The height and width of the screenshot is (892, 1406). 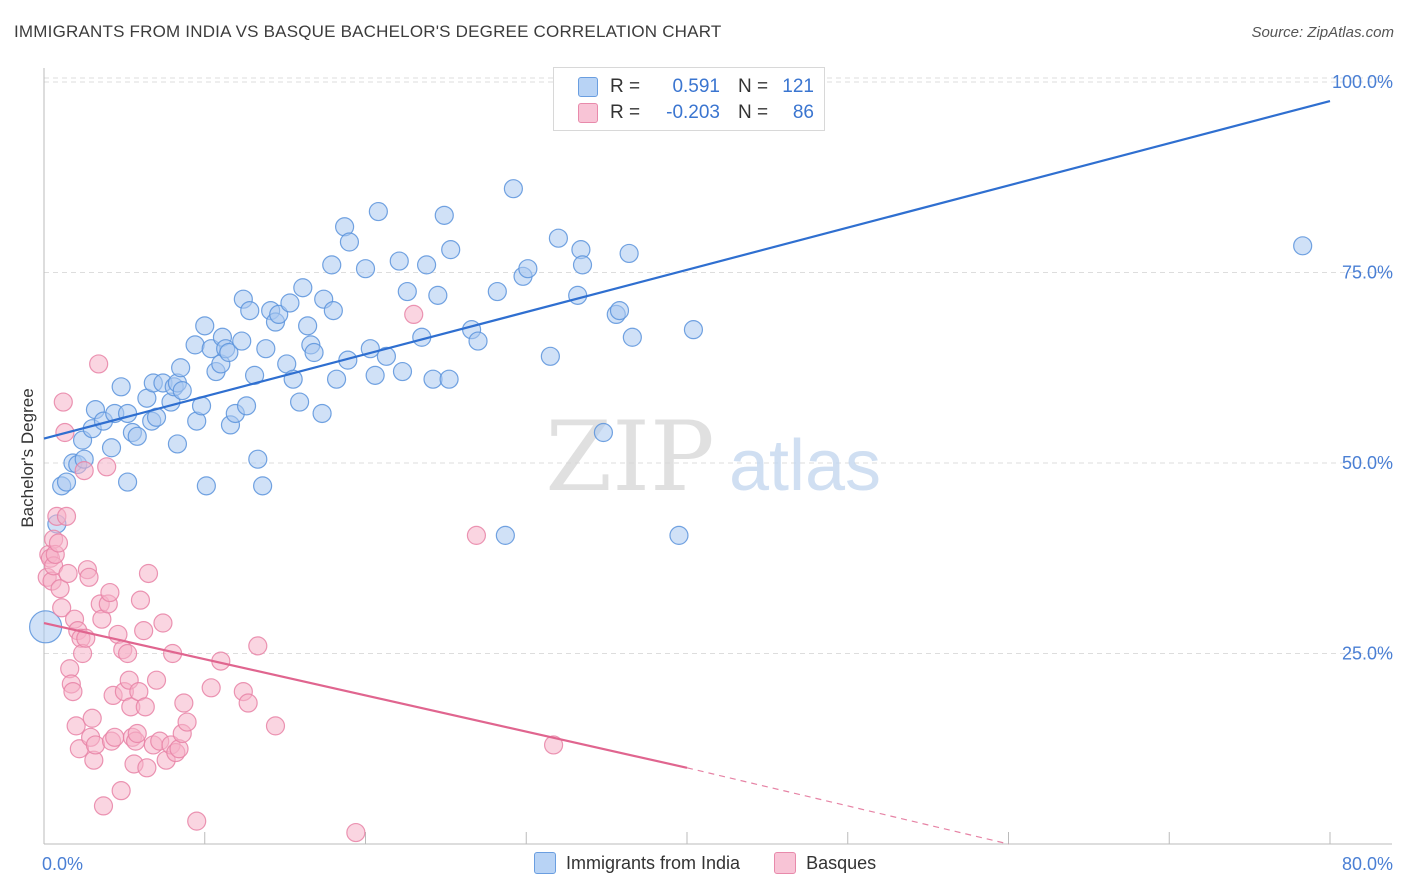 I want to click on series-legend: Immigrants from India Basques, so click(x=722, y=863).